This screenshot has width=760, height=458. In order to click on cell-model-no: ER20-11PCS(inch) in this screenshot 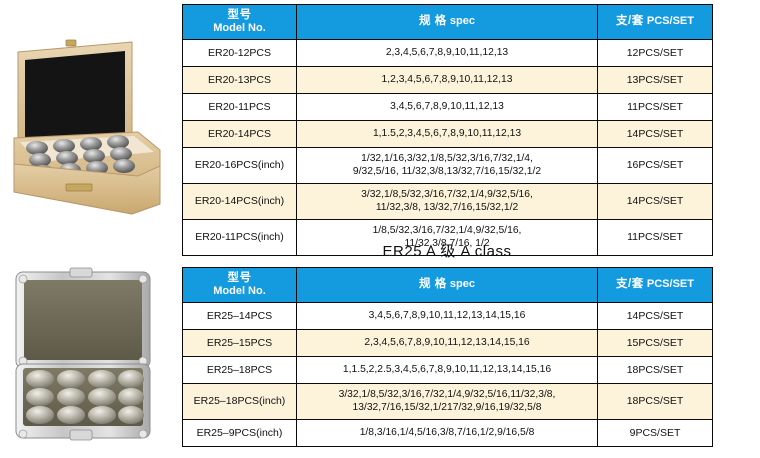, I will do `click(239, 237)`.